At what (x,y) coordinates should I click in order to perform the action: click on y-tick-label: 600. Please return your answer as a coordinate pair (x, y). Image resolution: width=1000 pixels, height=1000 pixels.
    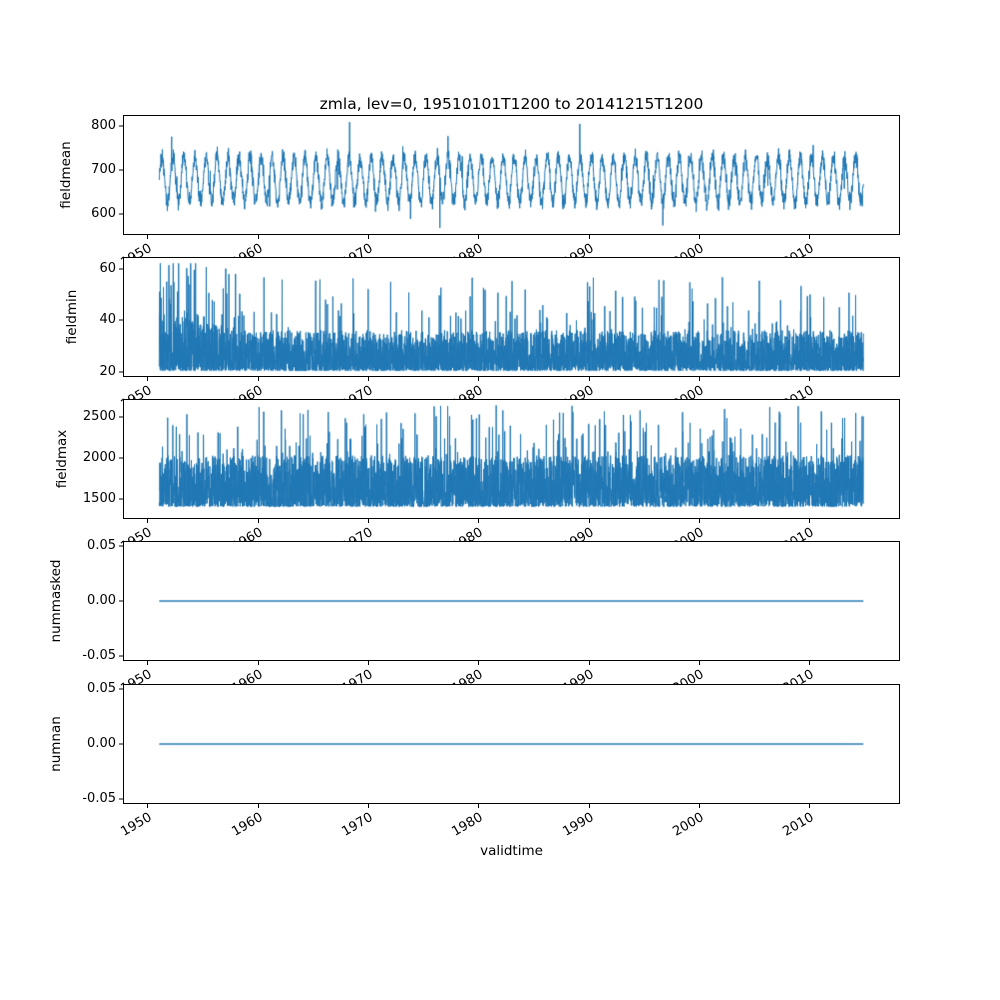
    Looking at the image, I should click on (103, 214).